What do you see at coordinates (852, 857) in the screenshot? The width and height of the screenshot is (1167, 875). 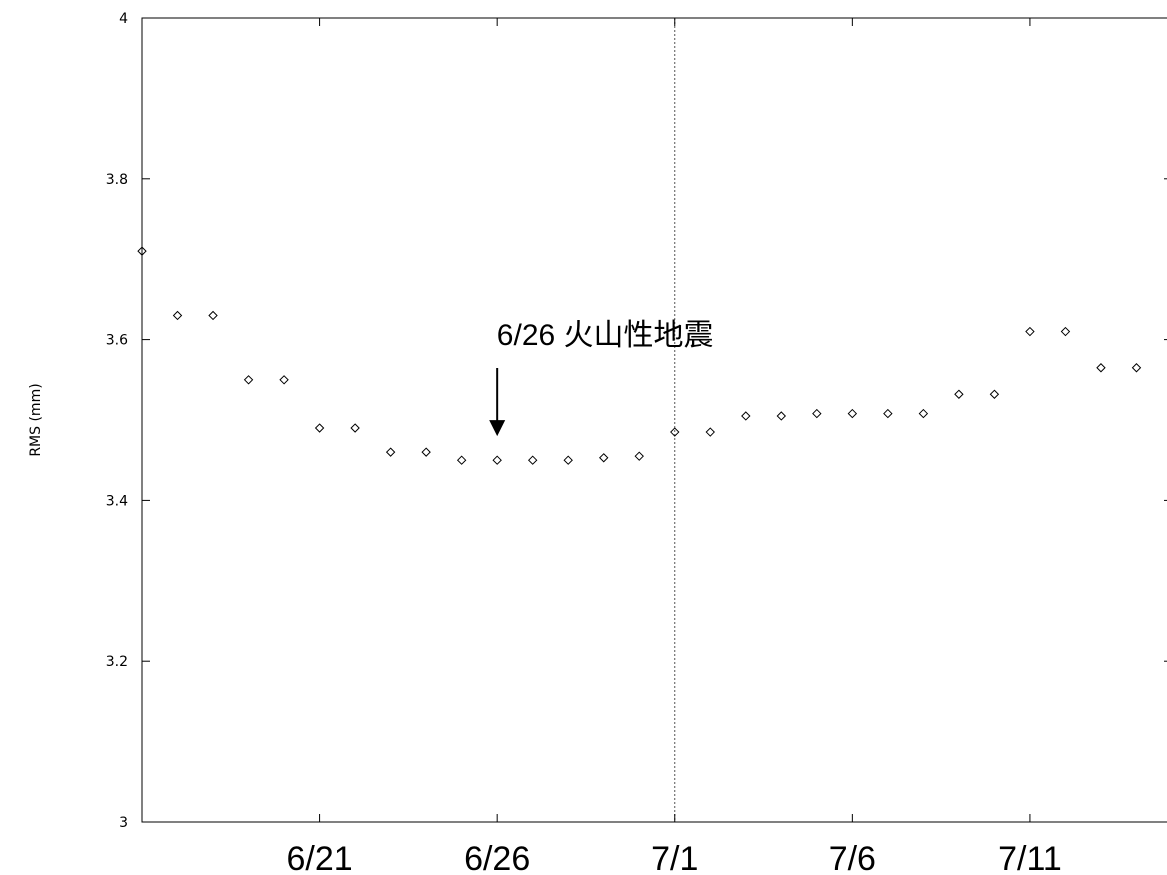 I see `x-tick-label: 7/6` at bounding box center [852, 857].